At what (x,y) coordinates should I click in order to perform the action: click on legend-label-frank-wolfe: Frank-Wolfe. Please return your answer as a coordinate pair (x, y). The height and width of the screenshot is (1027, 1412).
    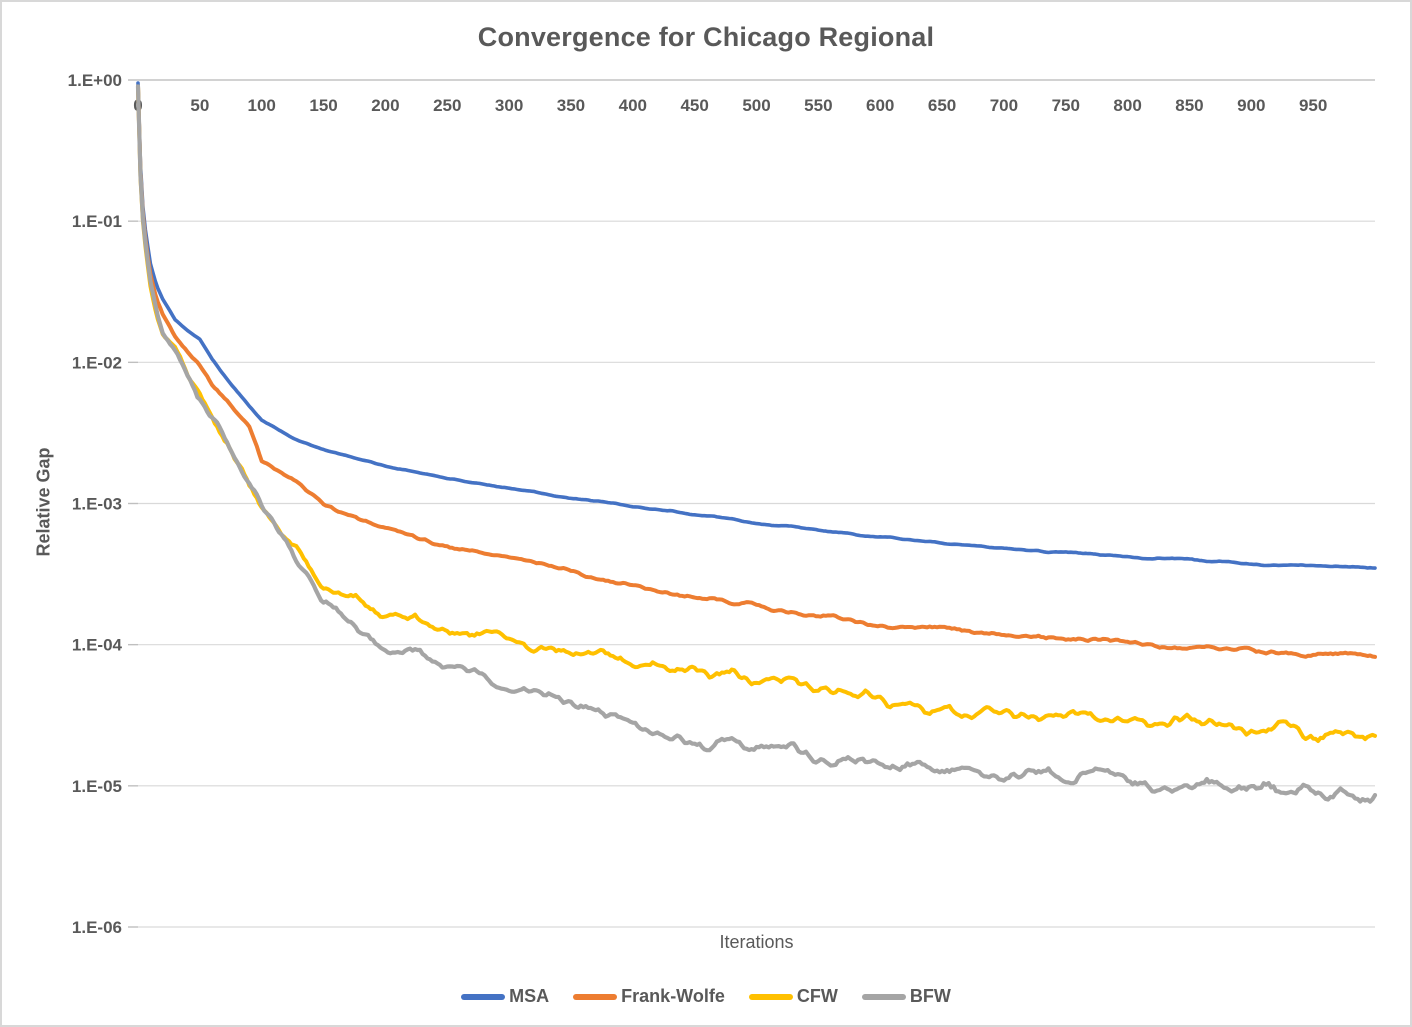
    Looking at the image, I should click on (673, 996).